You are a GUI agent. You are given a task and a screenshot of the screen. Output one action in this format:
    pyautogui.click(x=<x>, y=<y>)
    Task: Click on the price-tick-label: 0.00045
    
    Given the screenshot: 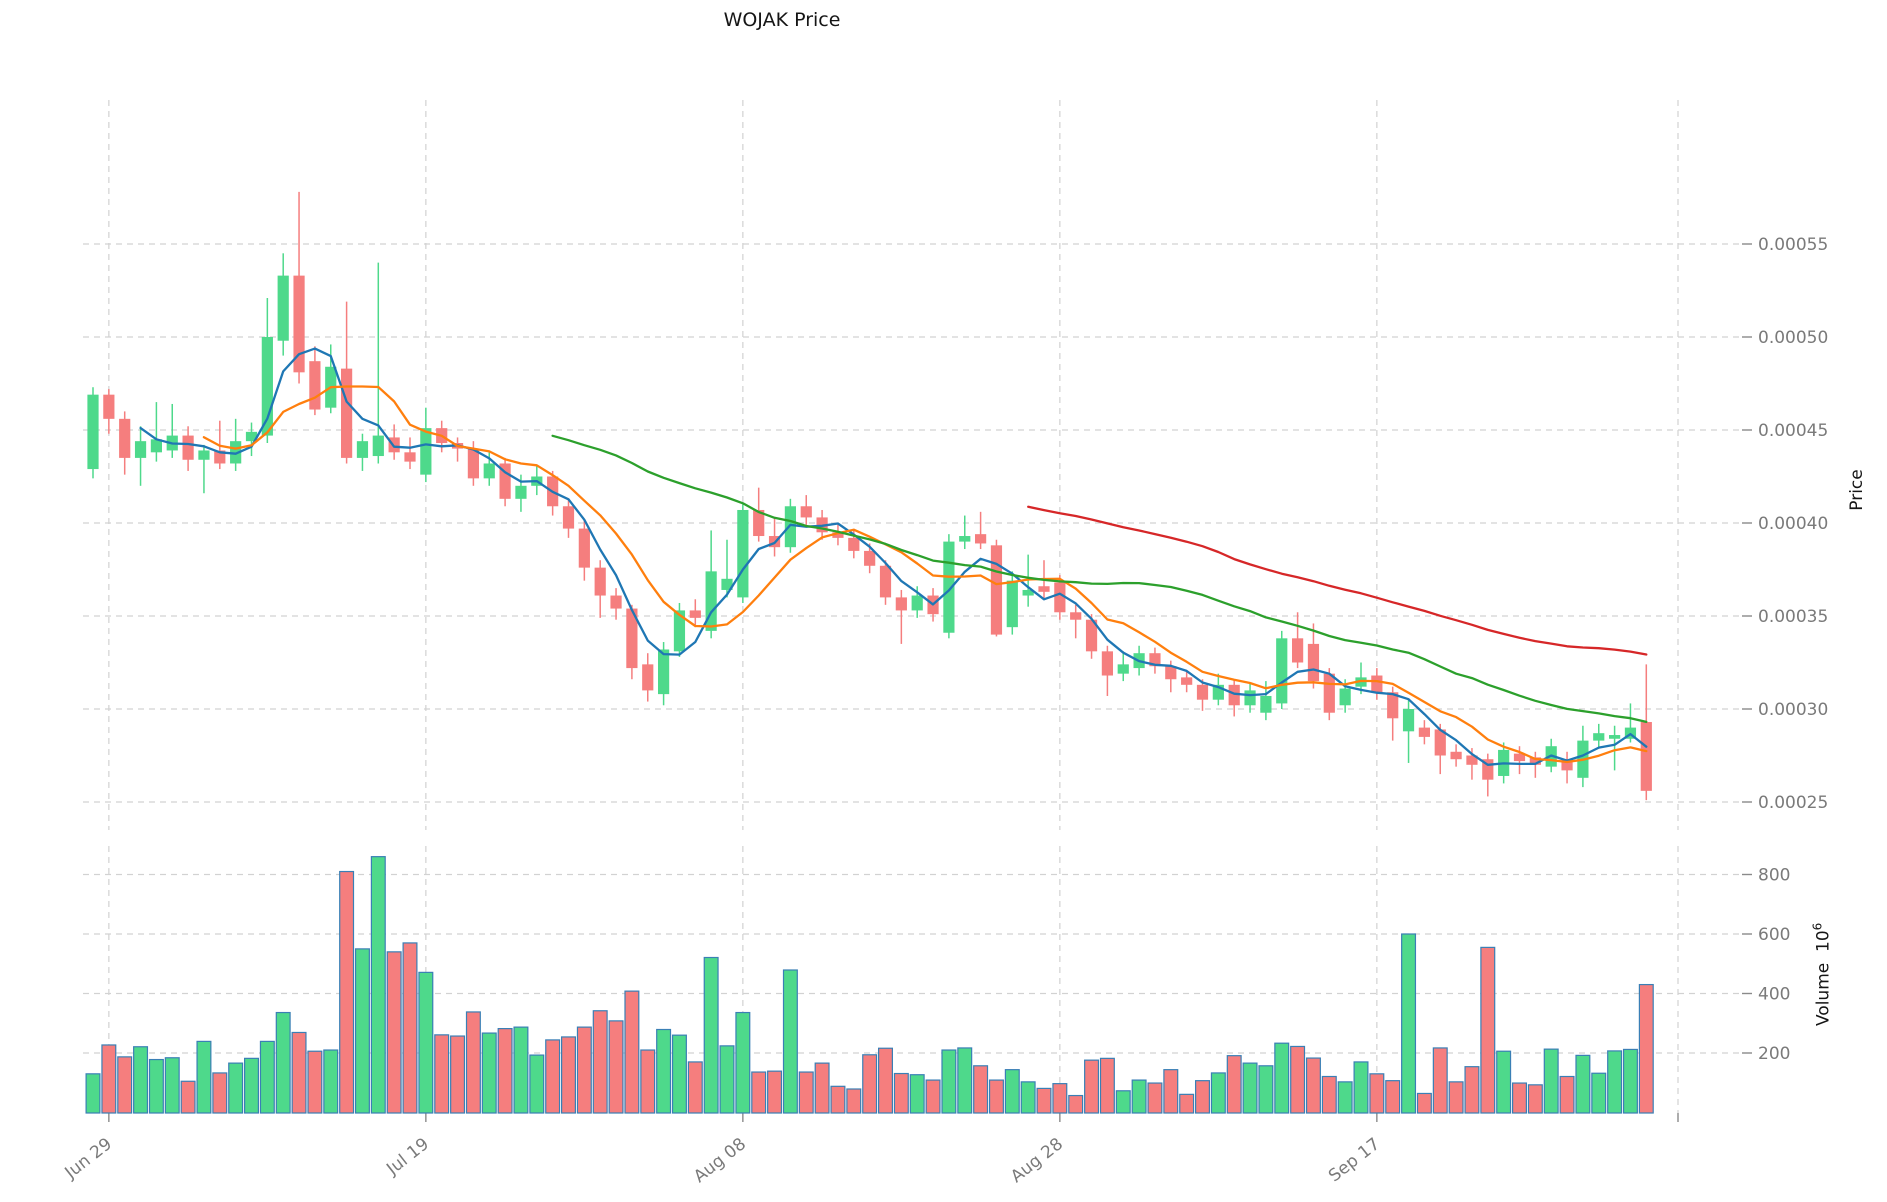 What is the action you would take?
    pyautogui.click(x=1793, y=431)
    